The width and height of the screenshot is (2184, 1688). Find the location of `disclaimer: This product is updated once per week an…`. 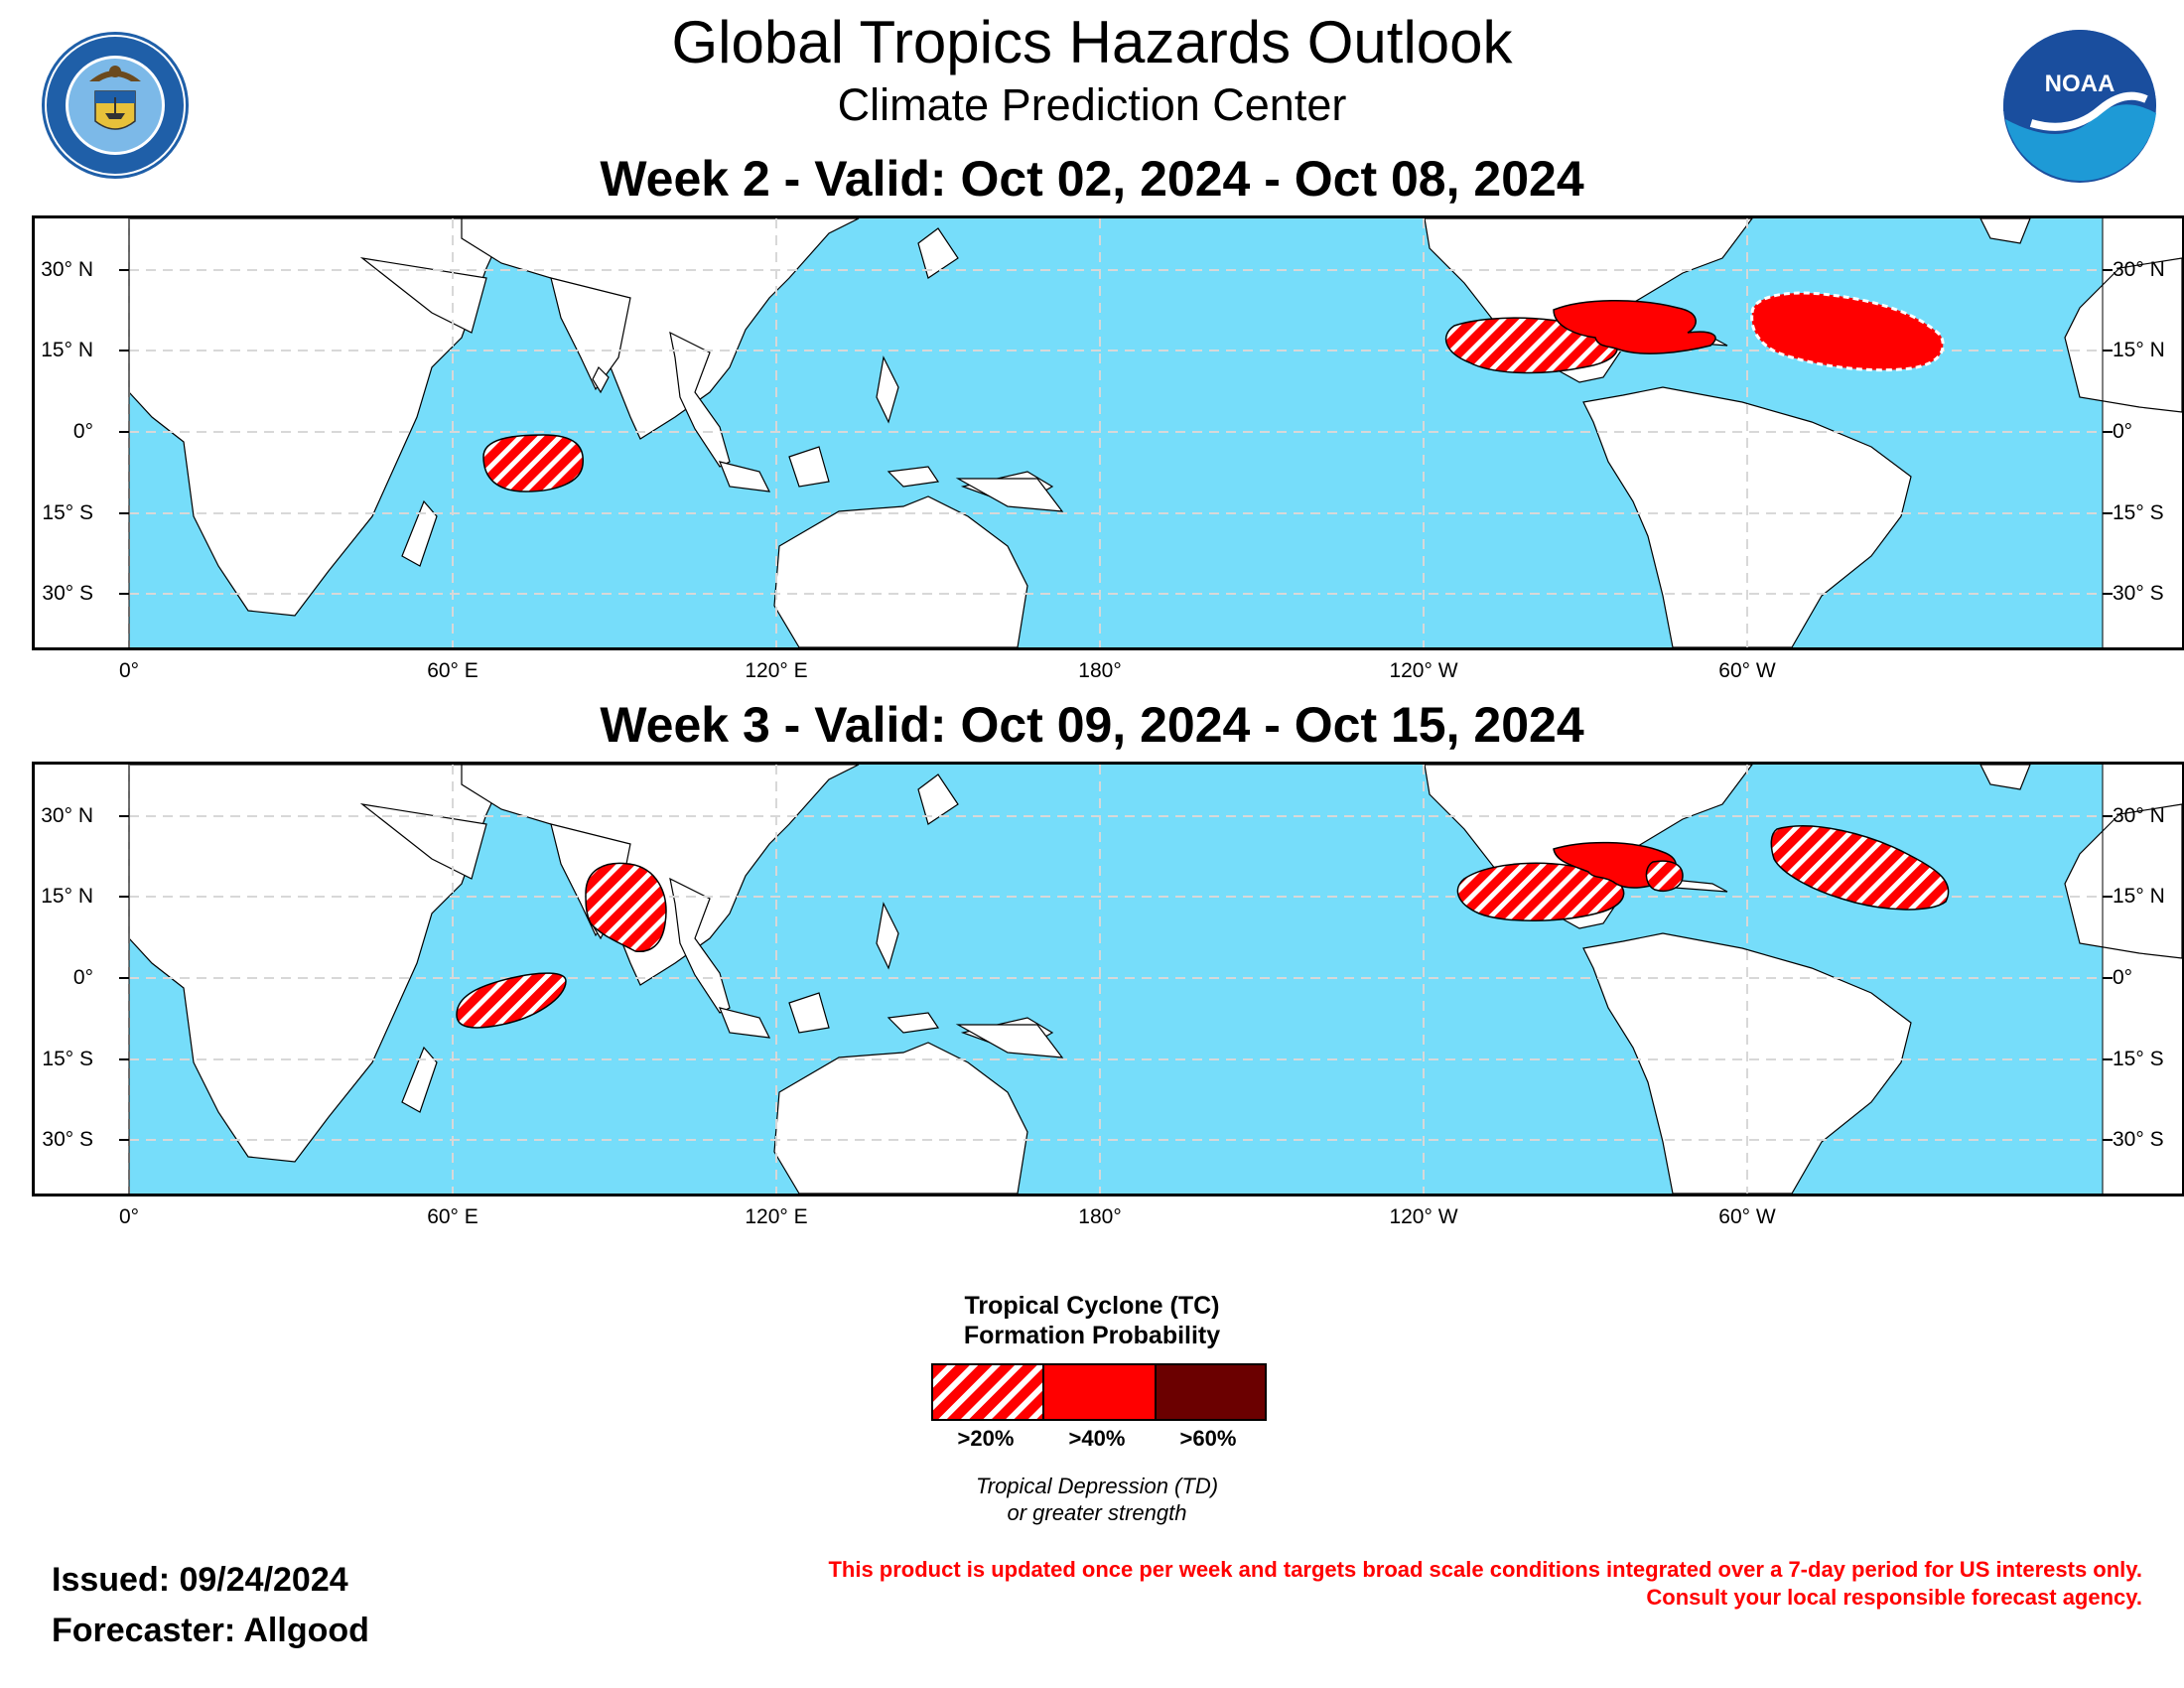

disclaimer: This product is updated once per week an… is located at coordinates (1485, 1584).